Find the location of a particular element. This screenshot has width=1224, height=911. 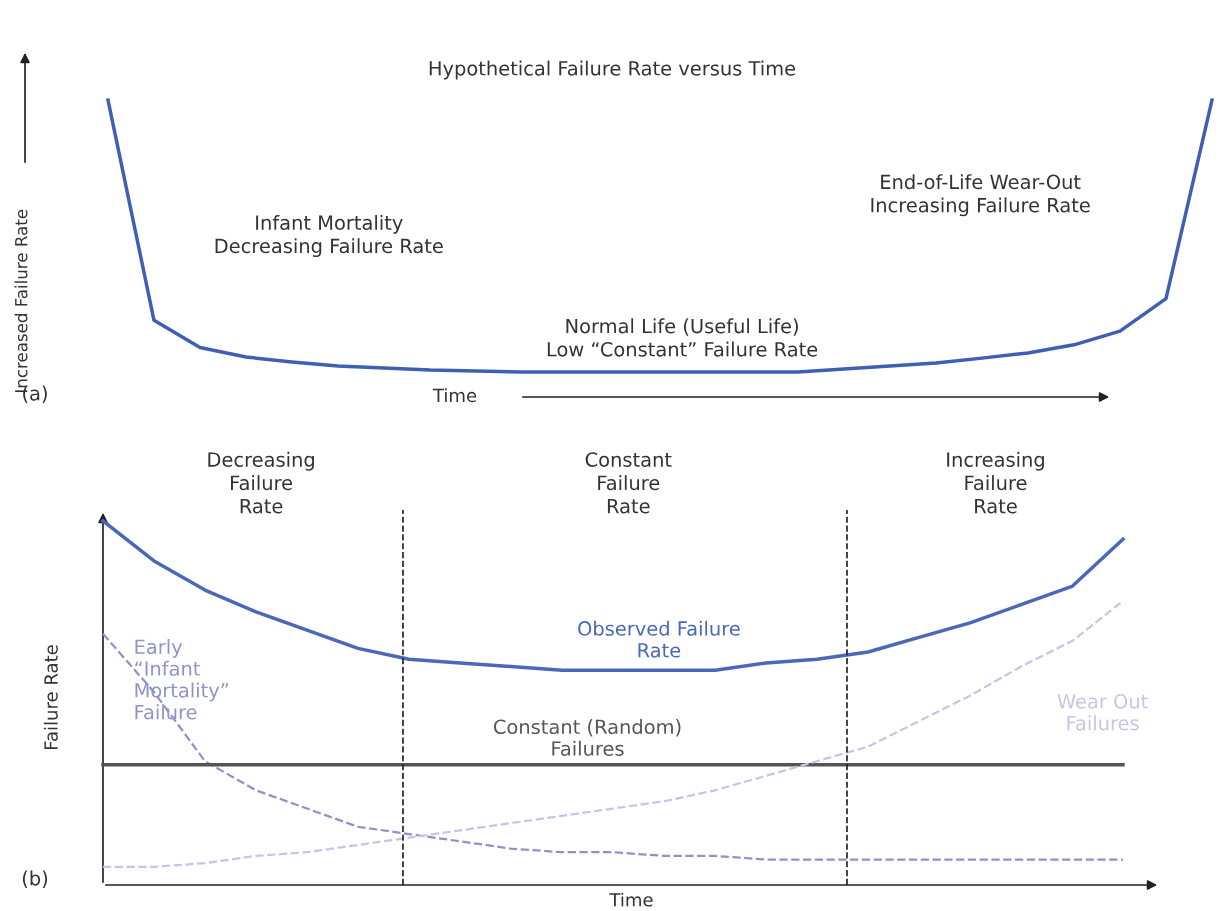

annotation: End-of-Life Wear-Out Increasing Failure Rate is located at coordinates (980, 195).